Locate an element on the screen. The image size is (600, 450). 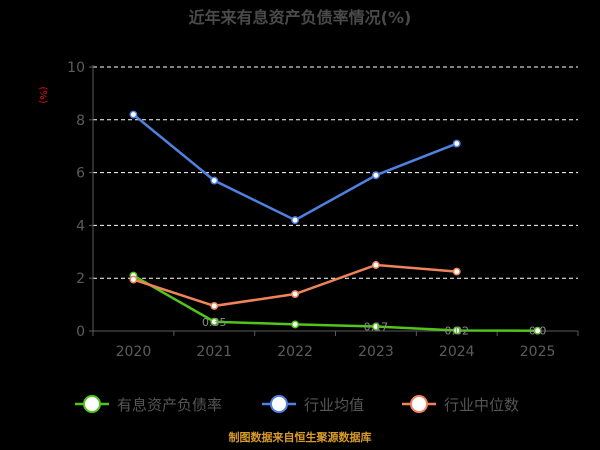
y-tick-label: 2 is located at coordinates (80, 279).